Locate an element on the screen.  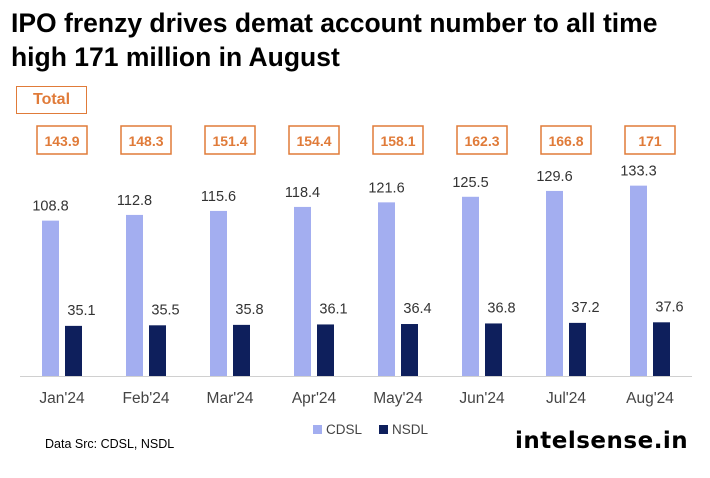
nsdl-value-label: 36.8 is located at coordinates (501, 308).